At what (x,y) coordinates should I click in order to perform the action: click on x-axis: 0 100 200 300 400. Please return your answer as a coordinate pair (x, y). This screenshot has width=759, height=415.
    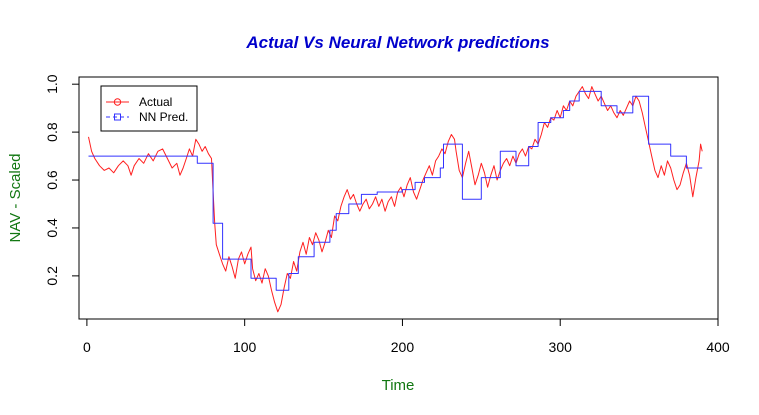
    Looking at the image, I should click on (406, 336).